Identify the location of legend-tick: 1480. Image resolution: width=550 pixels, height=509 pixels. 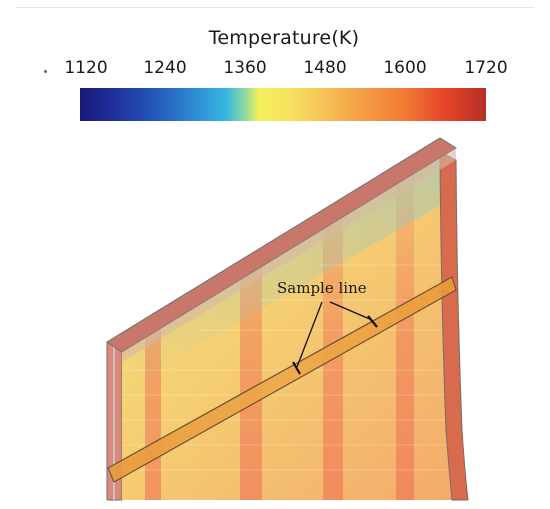
(325, 68).